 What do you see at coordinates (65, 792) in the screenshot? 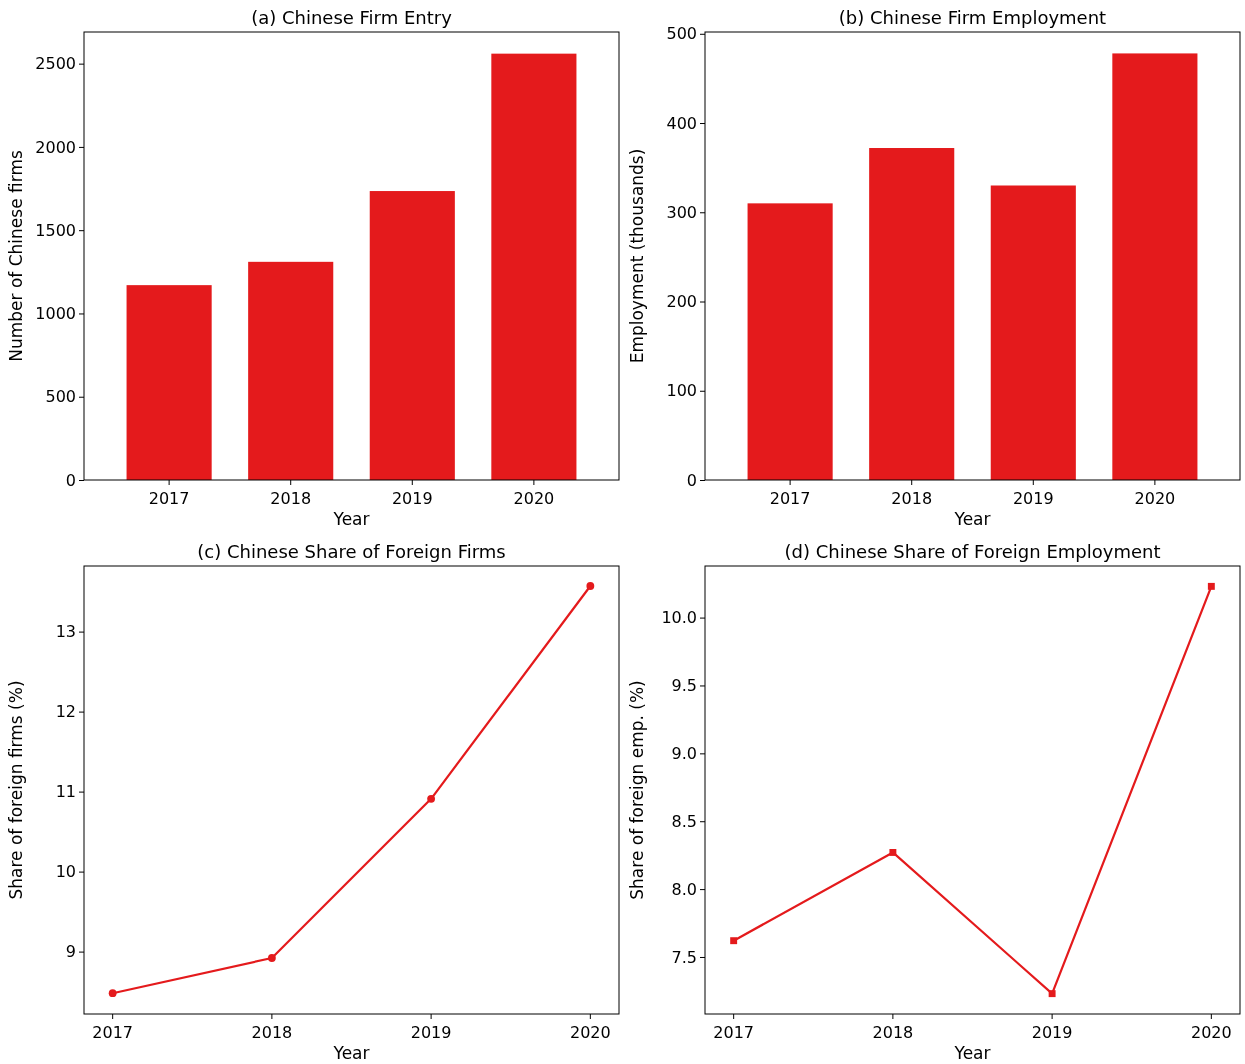
I see `y-tick-label: 11` at bounding box center [65, 792].